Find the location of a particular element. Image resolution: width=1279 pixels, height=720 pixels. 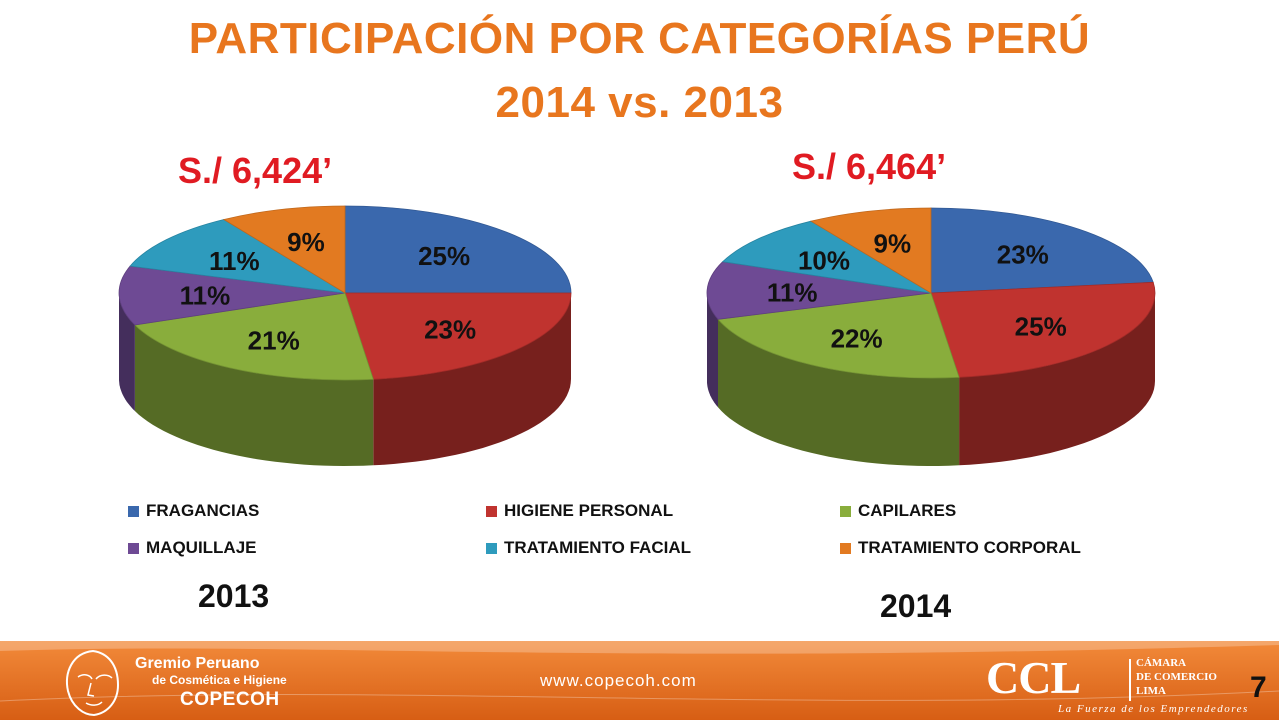

ccl-divider is located at coordinates (1130, 680).